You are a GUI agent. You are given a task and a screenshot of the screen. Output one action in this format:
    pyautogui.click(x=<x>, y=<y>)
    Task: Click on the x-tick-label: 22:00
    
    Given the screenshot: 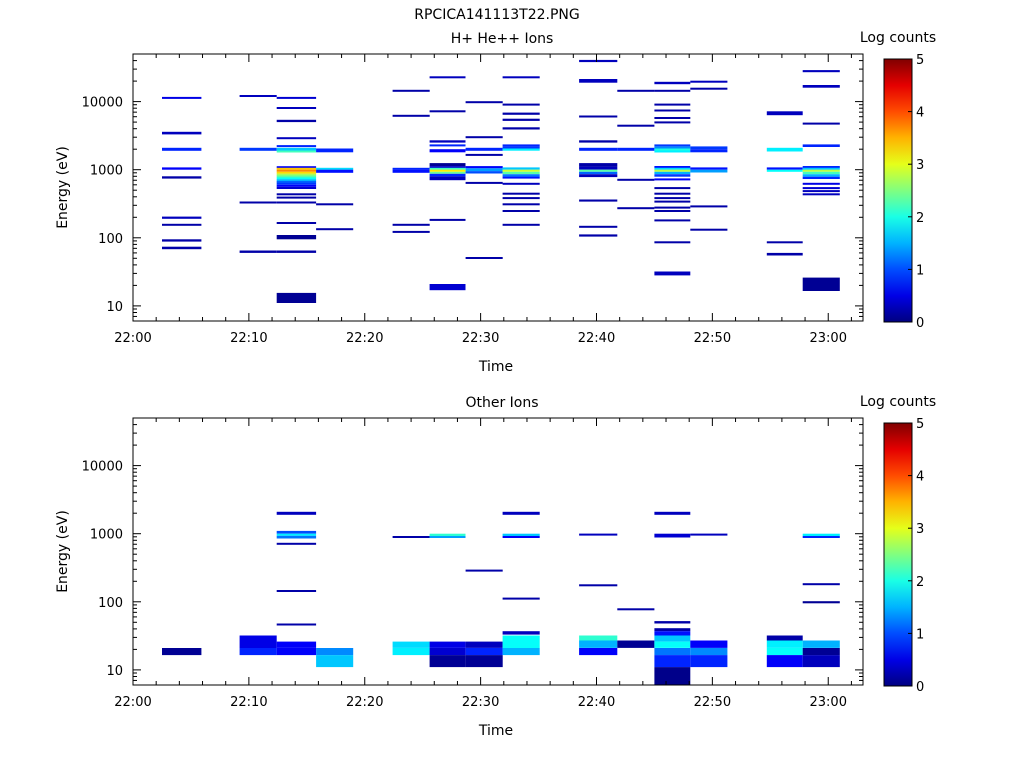 What is the action you would take?
    pyautogui.click(x=132, y=702)
    